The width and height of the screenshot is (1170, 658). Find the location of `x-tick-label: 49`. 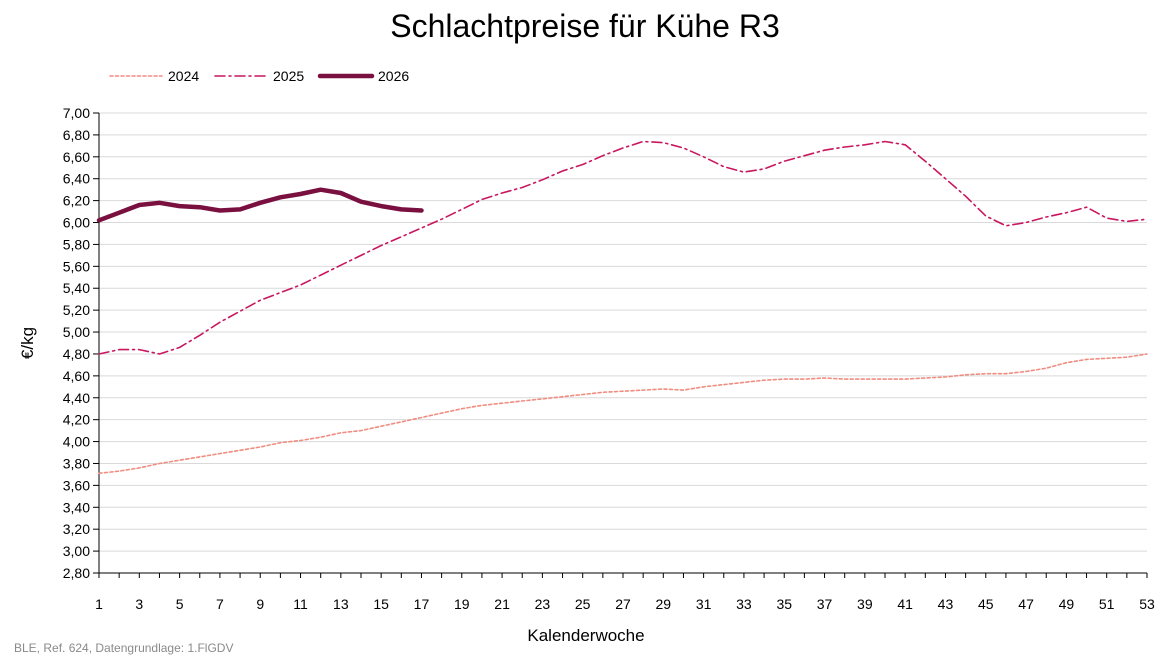

x-tick-label: 49 is located at coordinates (1067, 604).